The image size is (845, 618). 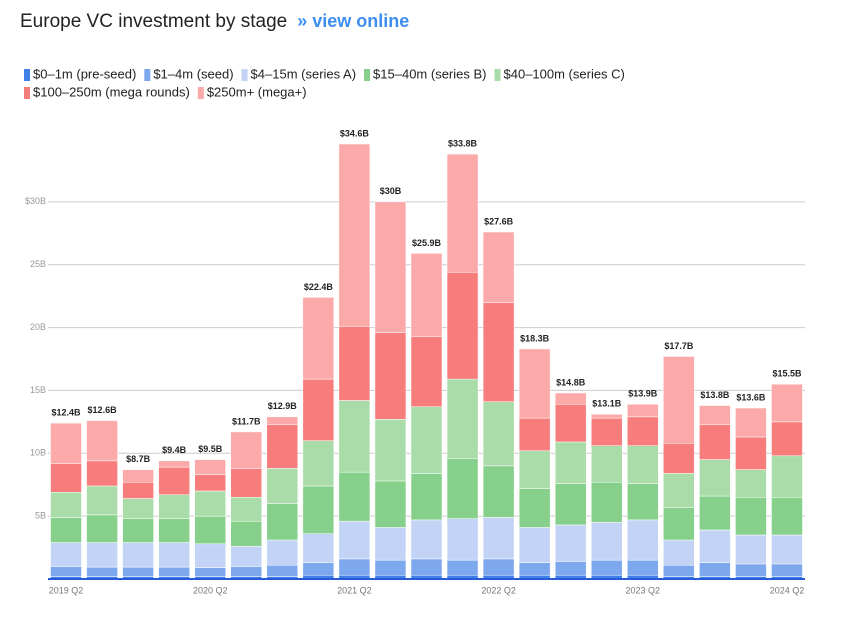 I want to click on total-label: $17.7B, so click(x=679, y=346).